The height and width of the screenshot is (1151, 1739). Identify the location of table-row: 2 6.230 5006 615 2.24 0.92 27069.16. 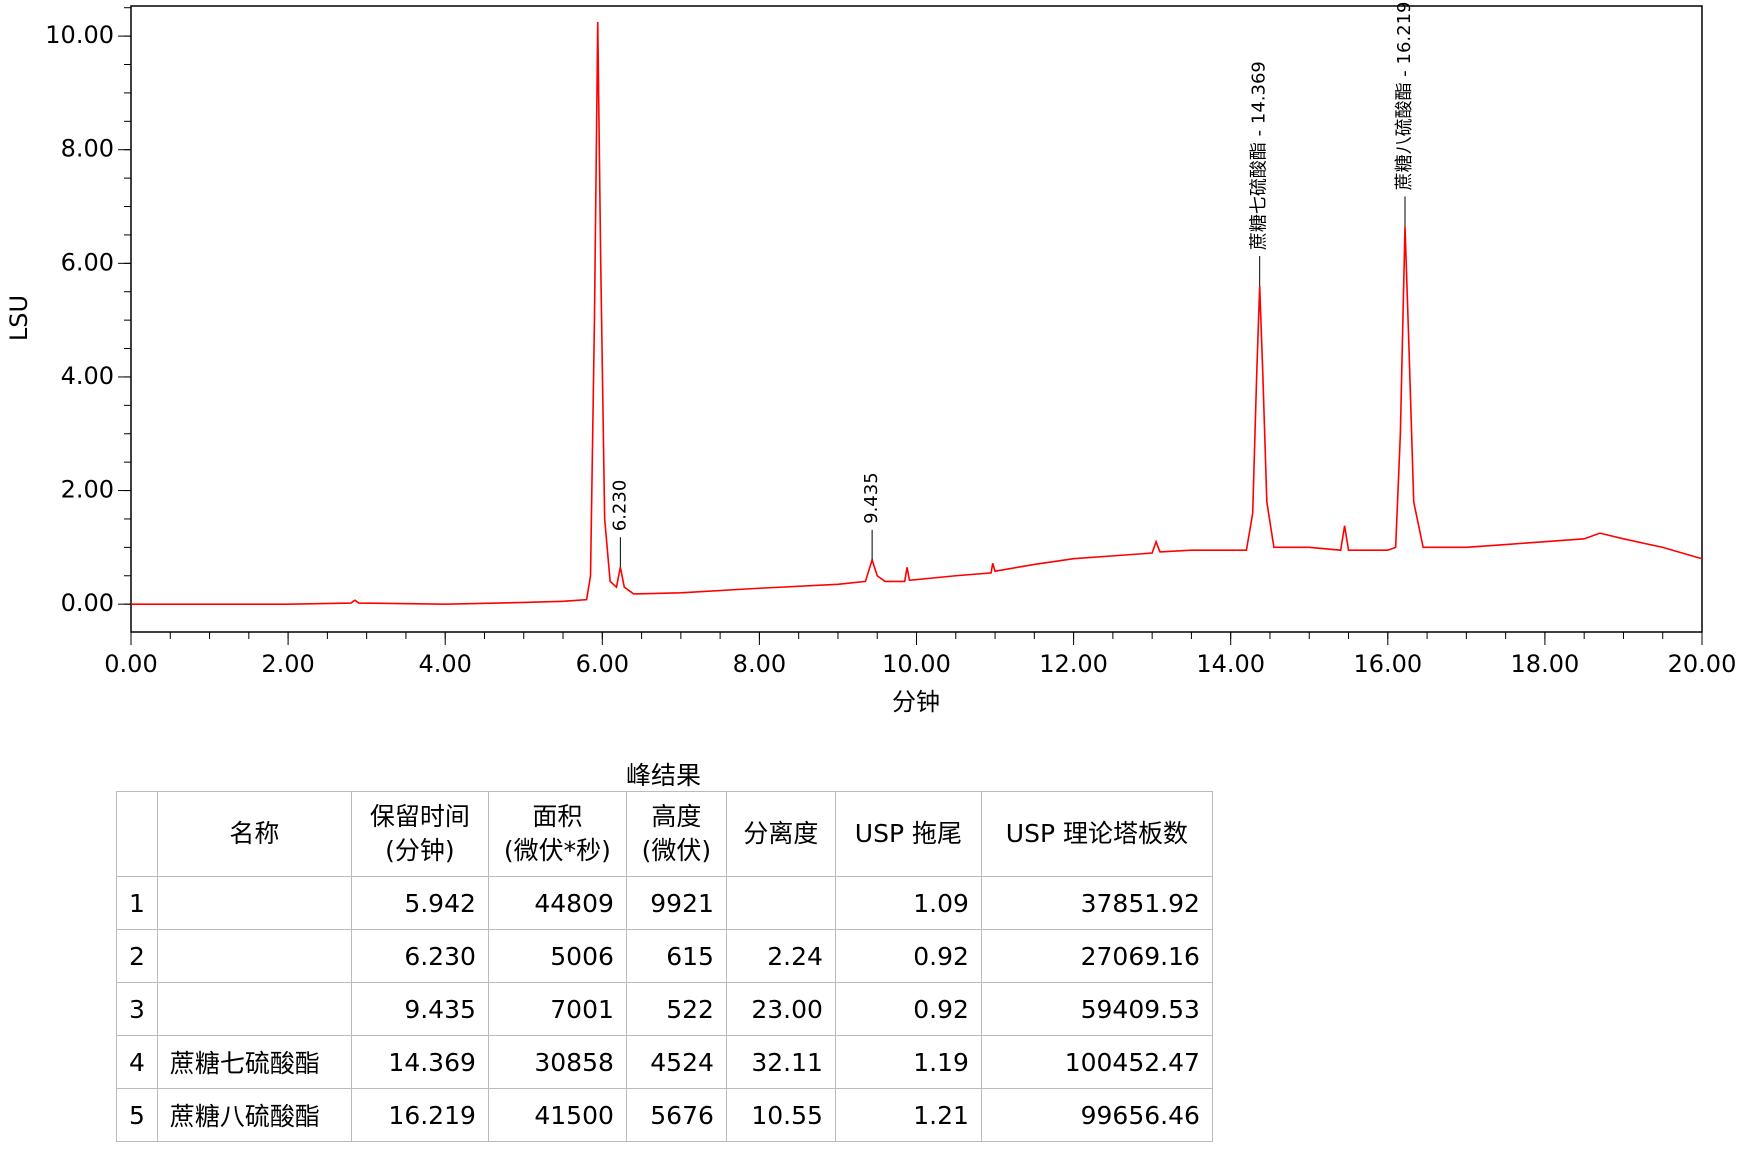
(664, 956).